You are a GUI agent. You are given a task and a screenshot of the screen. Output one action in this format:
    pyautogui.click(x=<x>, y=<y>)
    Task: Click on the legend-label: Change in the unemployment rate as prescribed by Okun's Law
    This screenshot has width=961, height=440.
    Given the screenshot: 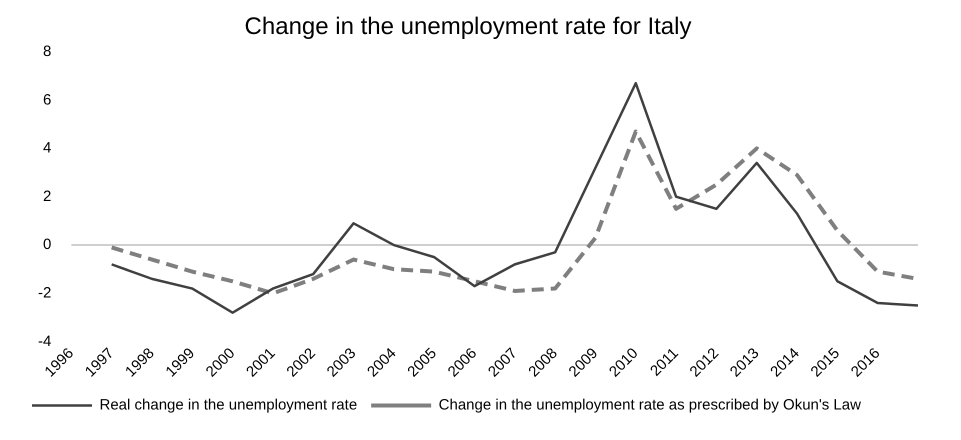 What is the action you would take?
    pyautogui.click(x=650, y=405)
    